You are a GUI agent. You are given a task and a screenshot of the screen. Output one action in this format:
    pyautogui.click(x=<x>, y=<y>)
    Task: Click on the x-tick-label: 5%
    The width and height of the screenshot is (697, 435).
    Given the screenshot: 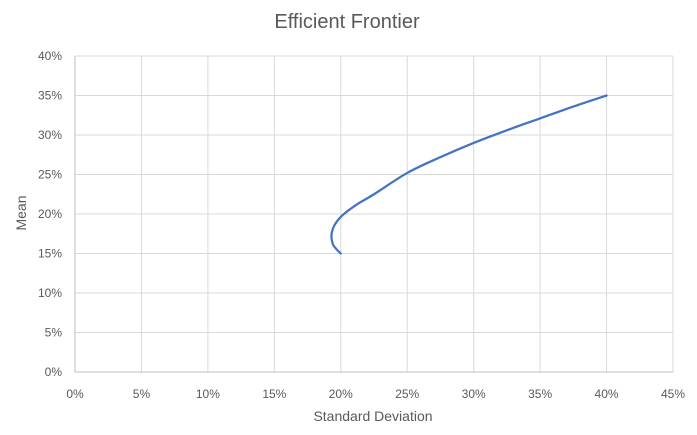 What is the action you would take?
    pyautogui.click(x=142, y=394)
    